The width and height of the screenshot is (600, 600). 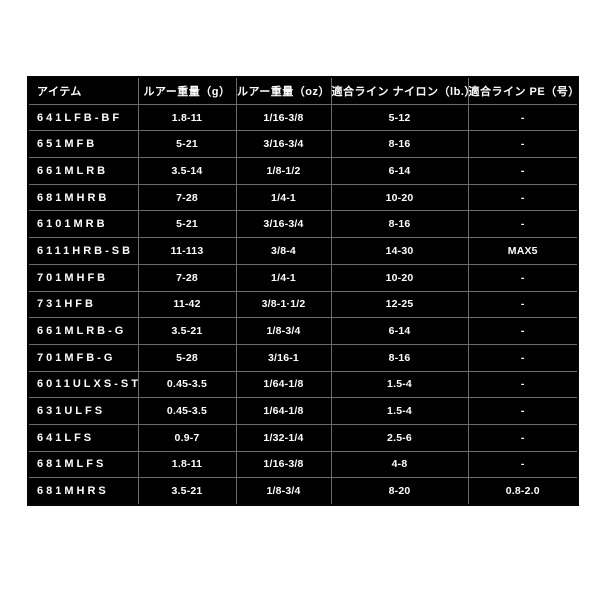 What do you see at coordinates (283, 437) in the screenshot?
I see `cell-lure_weight_oz: 1/32-1/4` at bounding box center [283, 437].